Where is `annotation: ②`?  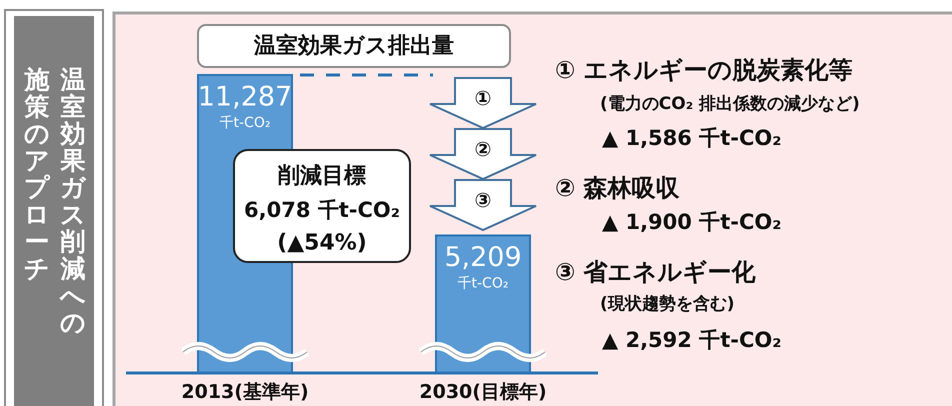
annotation: ② is located at coordinates (483, 149).